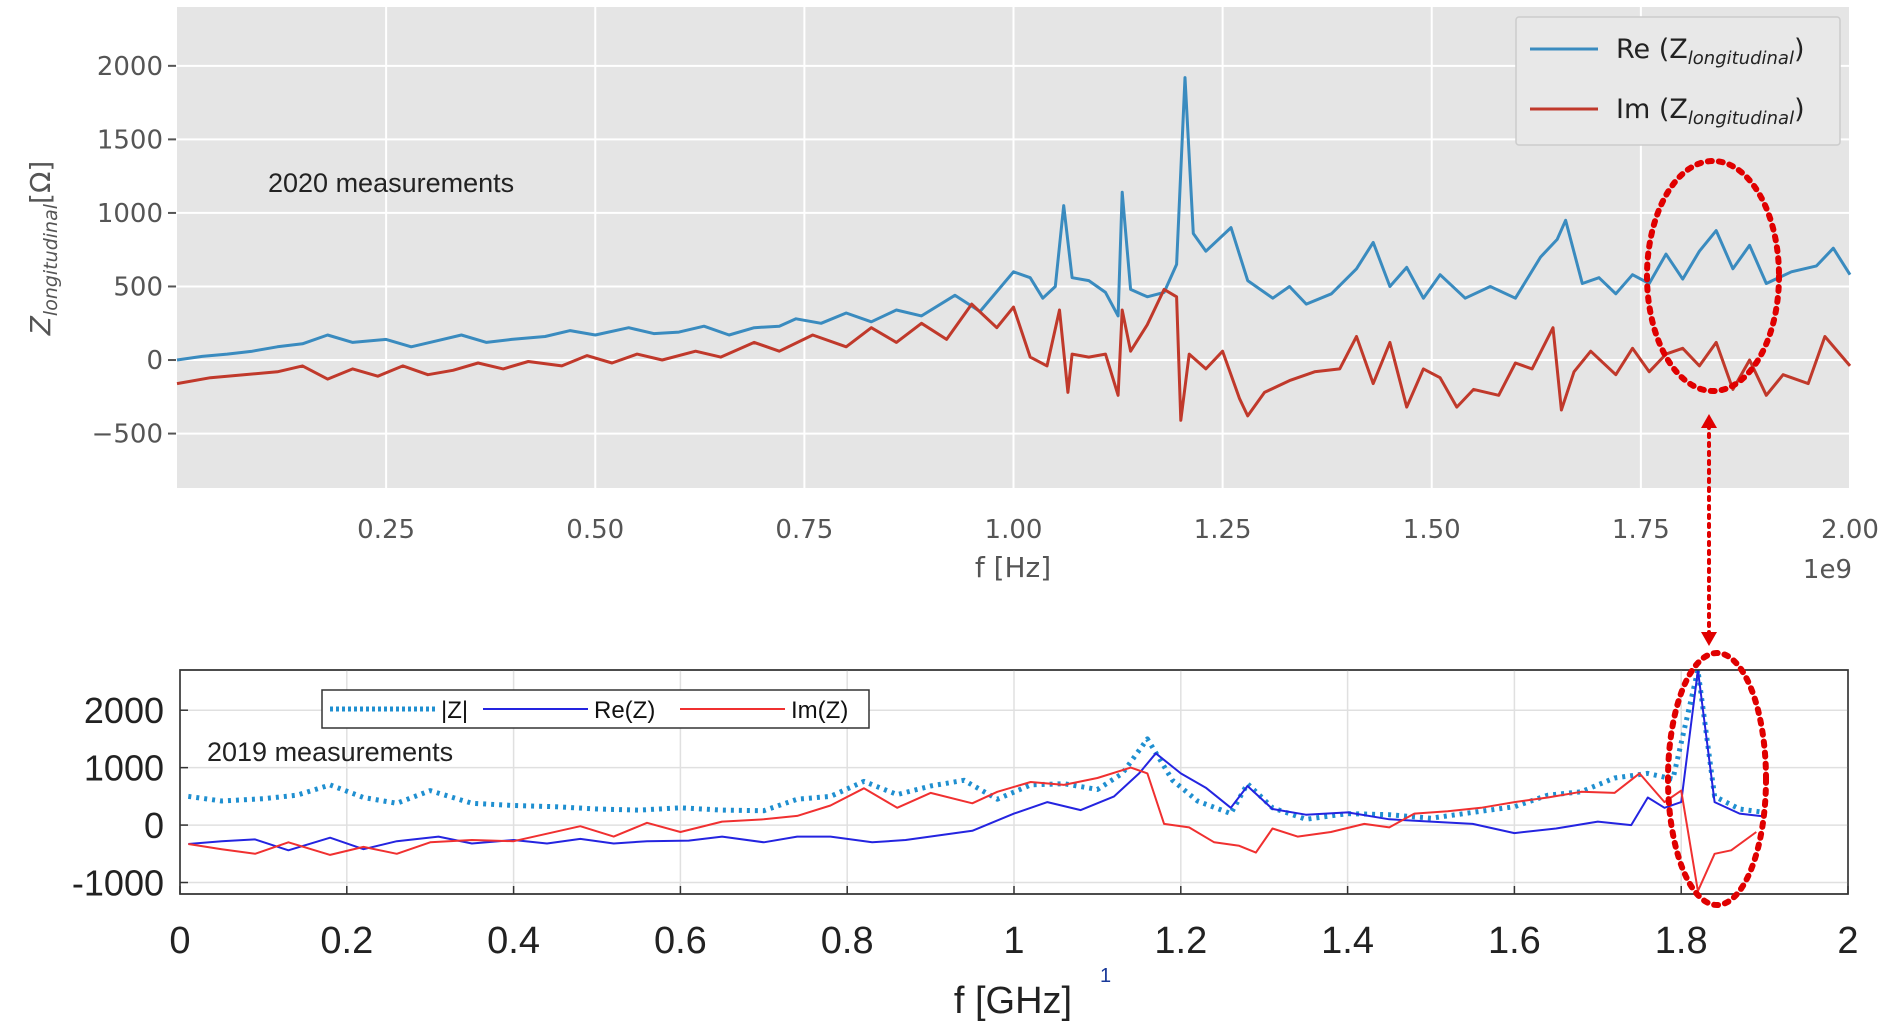 The height and width of the screenshot is (1026, 1889). Describe the element at coordinates (972, 829) in the screenshot. I see `series-line-imz` at that location.